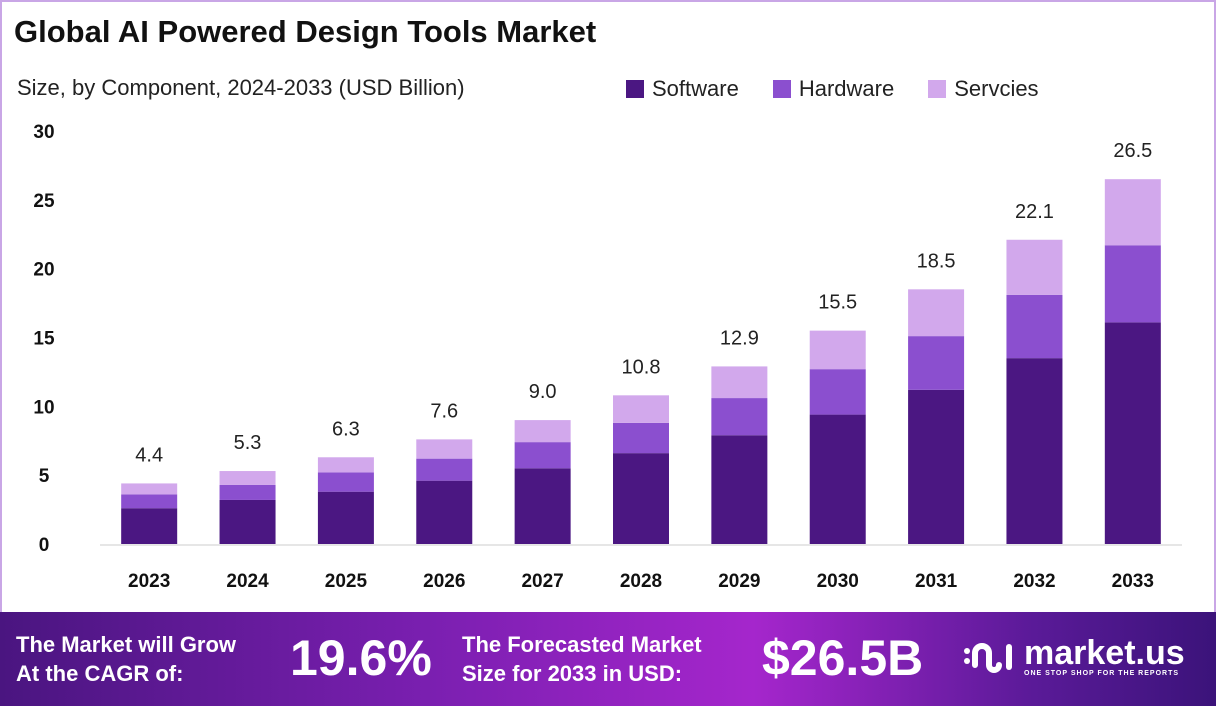 Image resolution: width=1216 pixels, height=706 pixels. Describe the element at coordinates (695, 88) in the screenshot. I see `legend-label: Software` at that location.